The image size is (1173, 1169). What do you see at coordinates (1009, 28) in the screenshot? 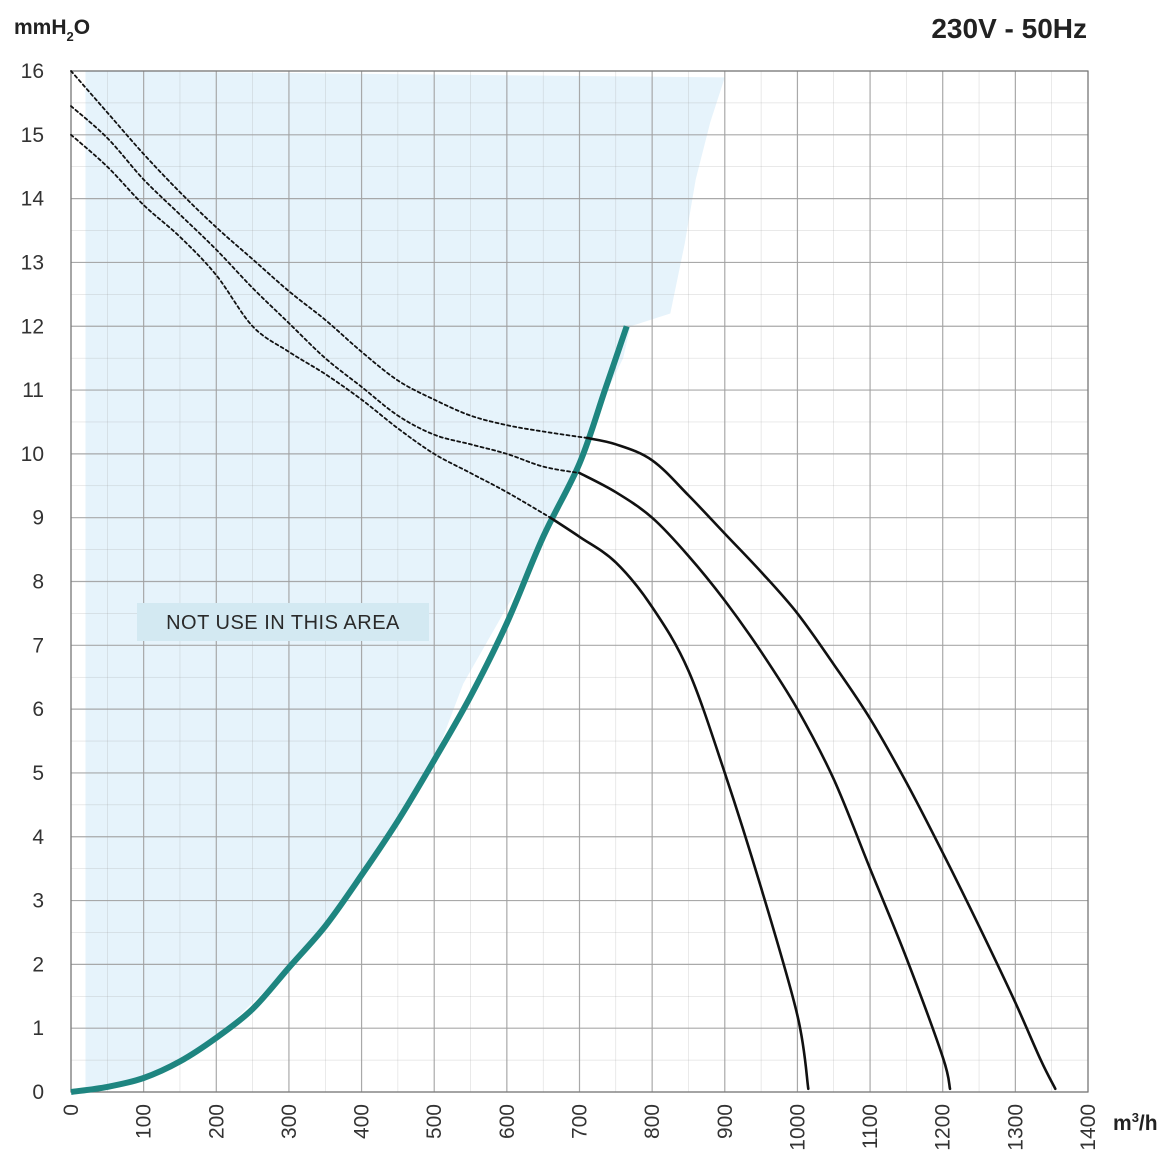
I see `chart-subtitle: 230V - 50Hz` at bounding box center [1009, 28].